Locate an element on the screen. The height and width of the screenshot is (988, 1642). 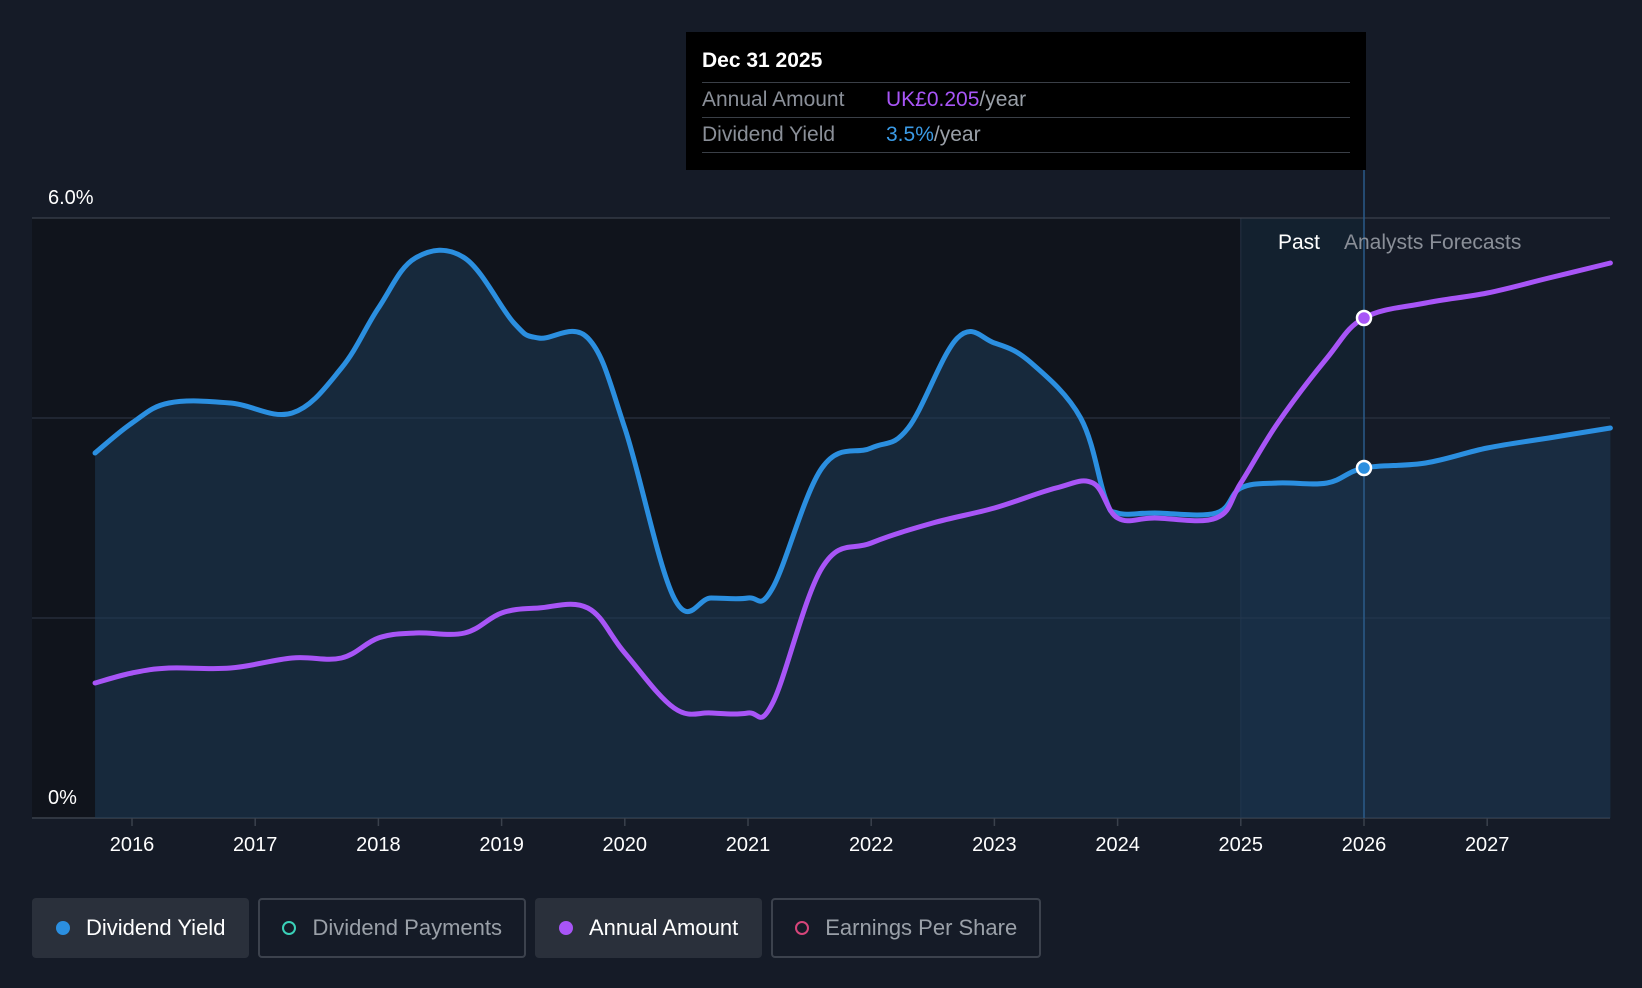
highlight-markers is located at coordinates (1364, 494).